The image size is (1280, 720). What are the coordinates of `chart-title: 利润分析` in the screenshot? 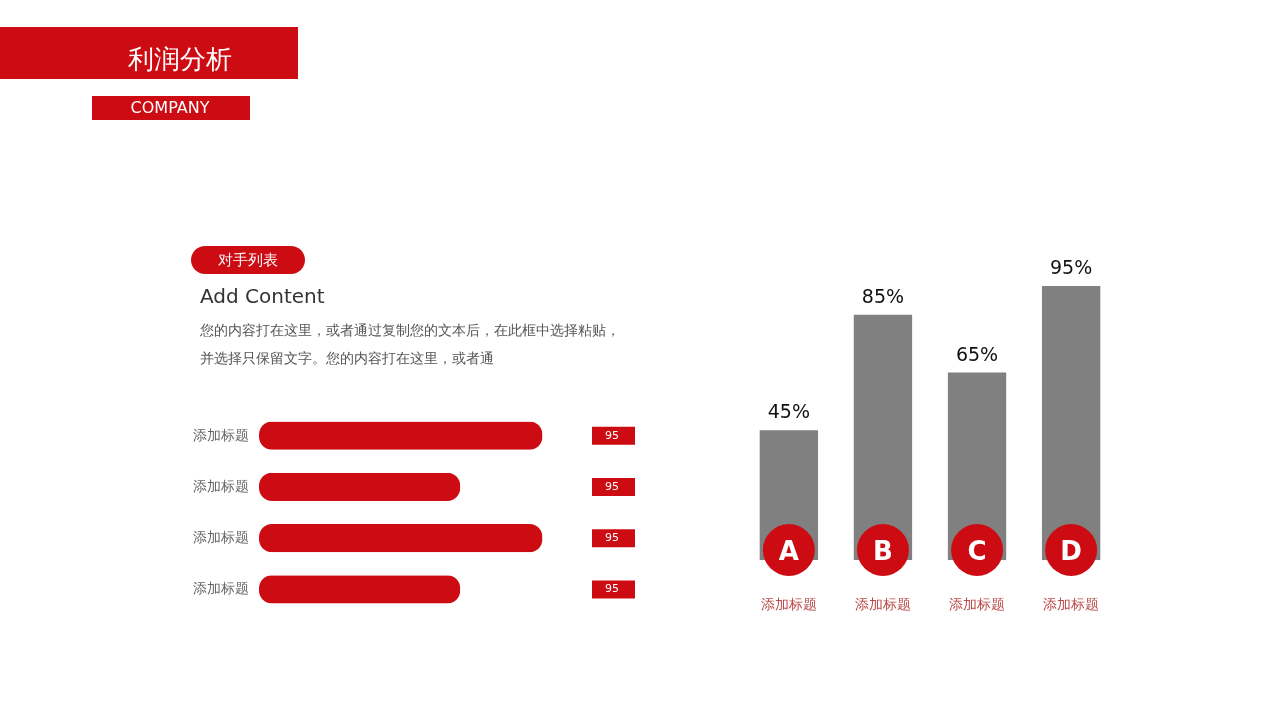 It's located at (180, 59).